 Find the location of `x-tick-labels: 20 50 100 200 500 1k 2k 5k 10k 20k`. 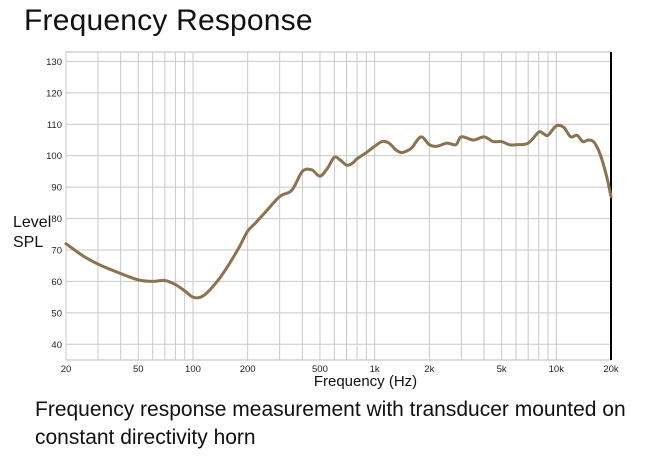

x-tick-labels: 20 50 100 200 500 1k 2k 5k 10k 20k is located at coordinates (340, 369).